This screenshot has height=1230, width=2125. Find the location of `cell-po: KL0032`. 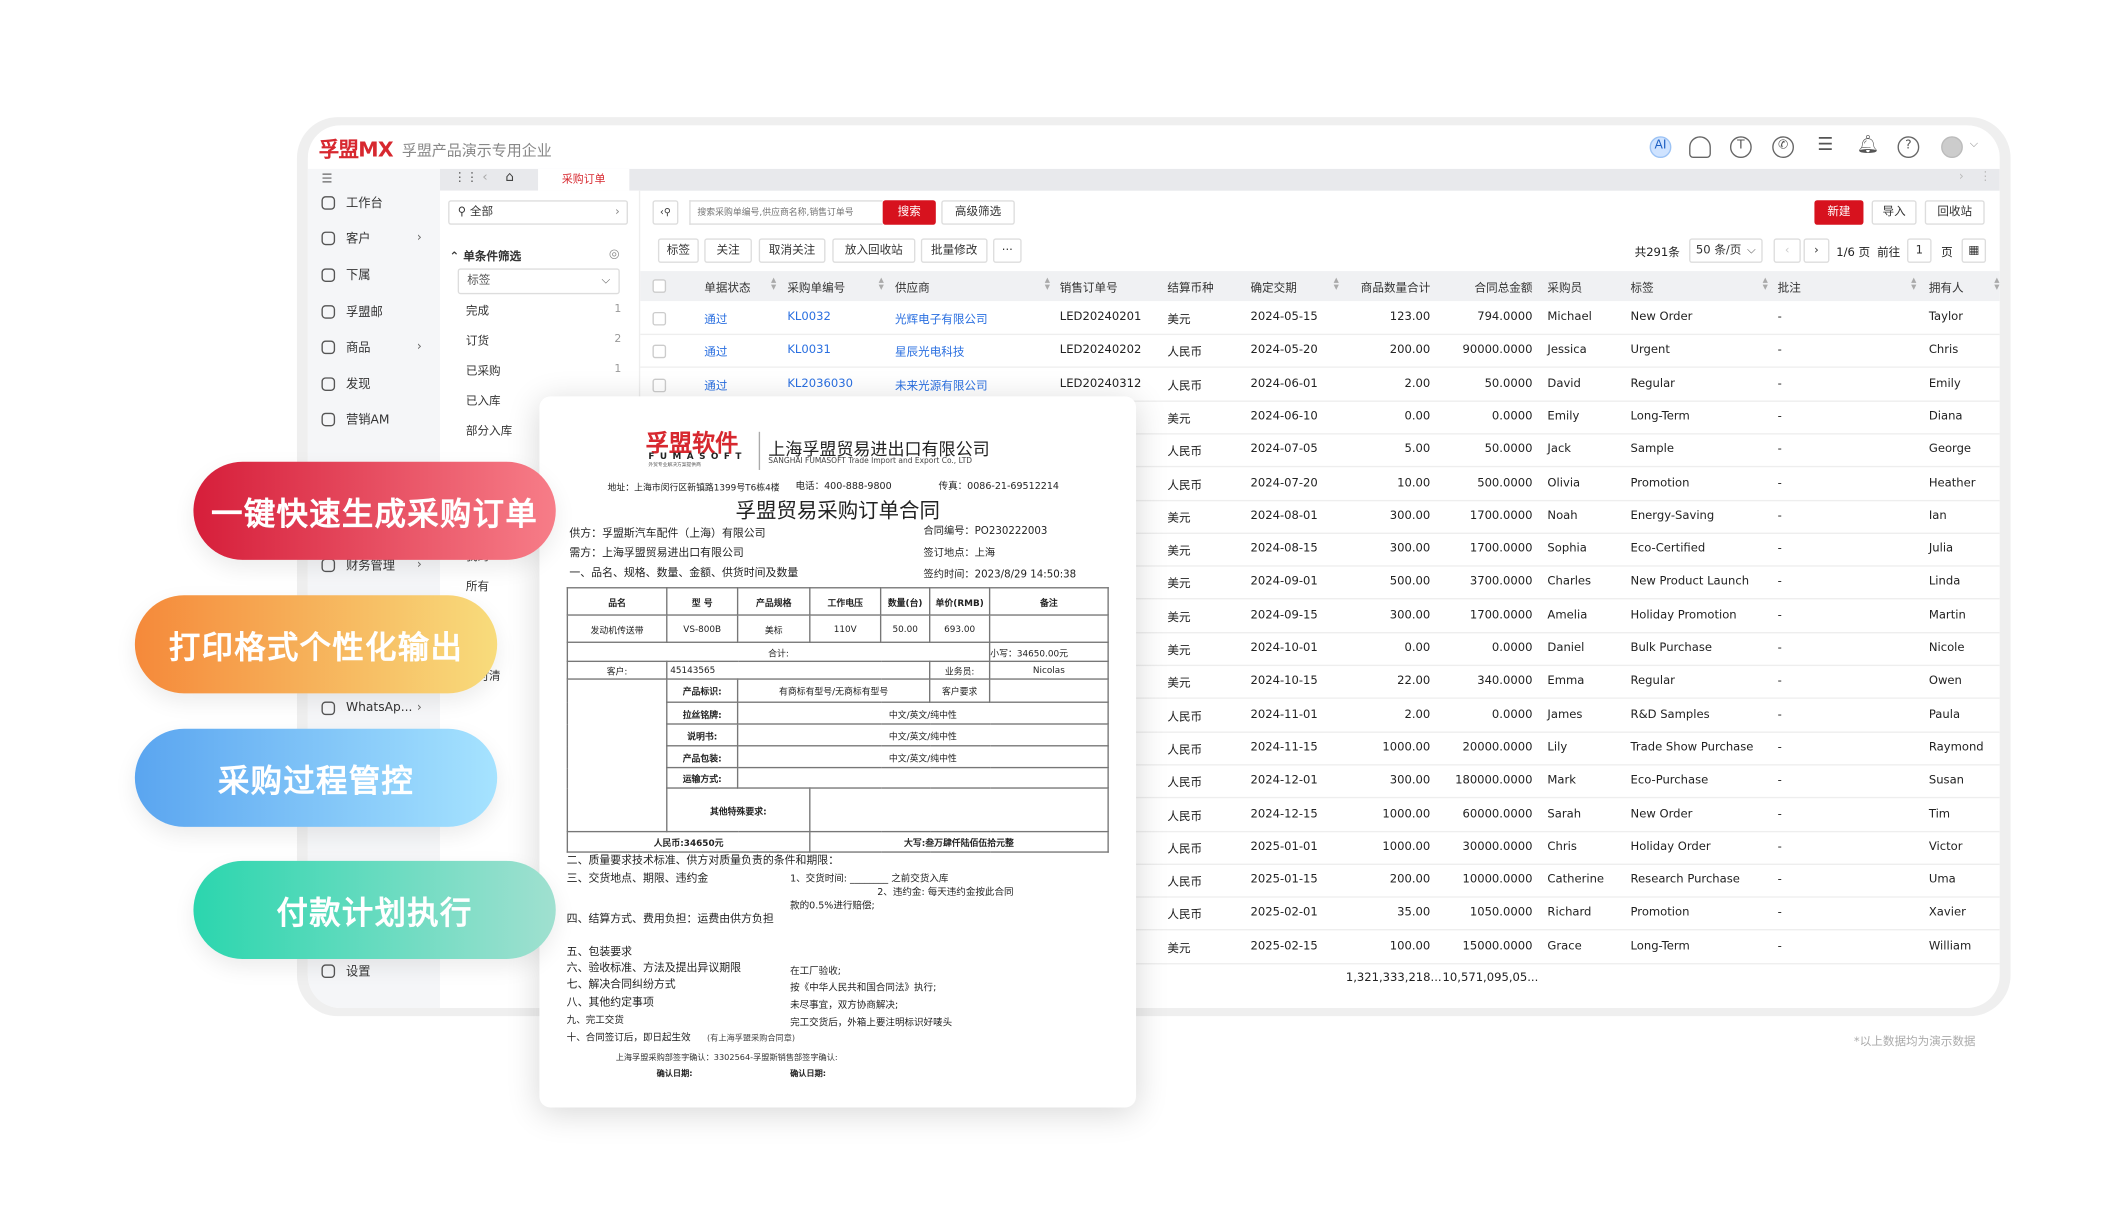

cell-po: KL0032 is located at coordinates (809, 317).